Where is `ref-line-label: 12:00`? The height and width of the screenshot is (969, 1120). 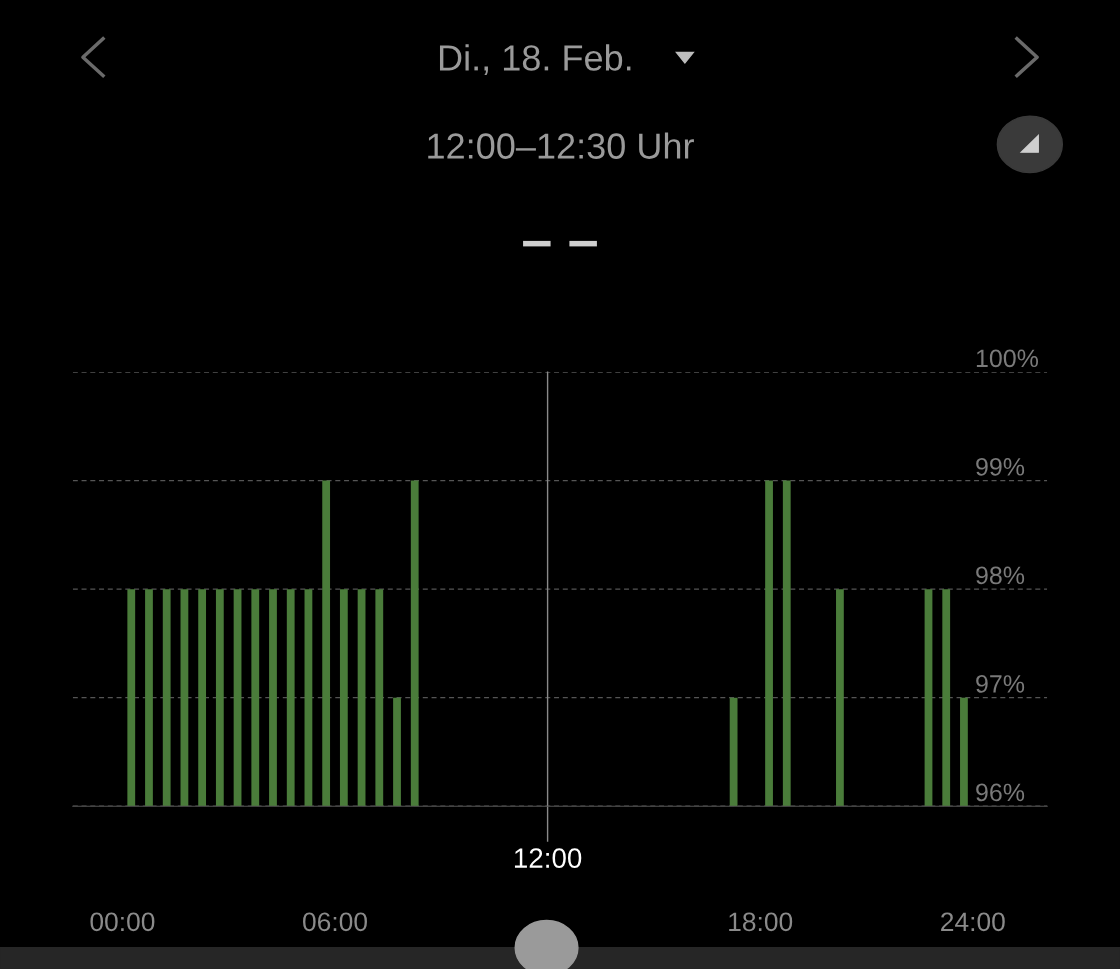
ref-line-label: 12:00 is located at coordinates (548, 858).